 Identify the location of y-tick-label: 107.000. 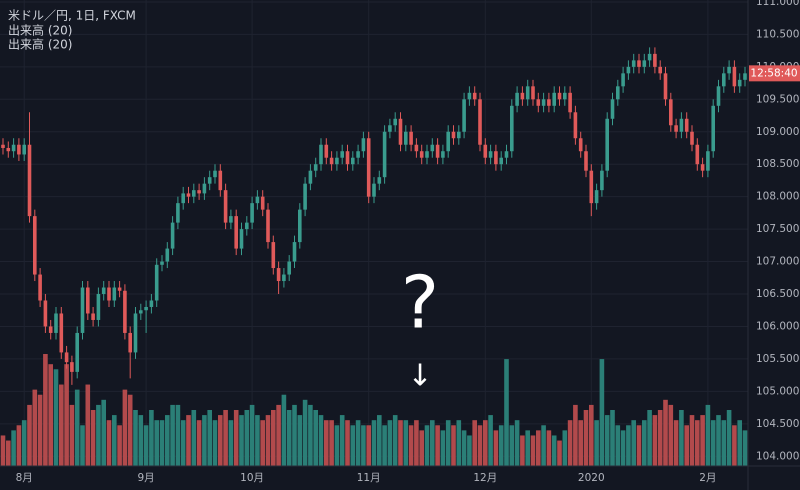
(777, 262).